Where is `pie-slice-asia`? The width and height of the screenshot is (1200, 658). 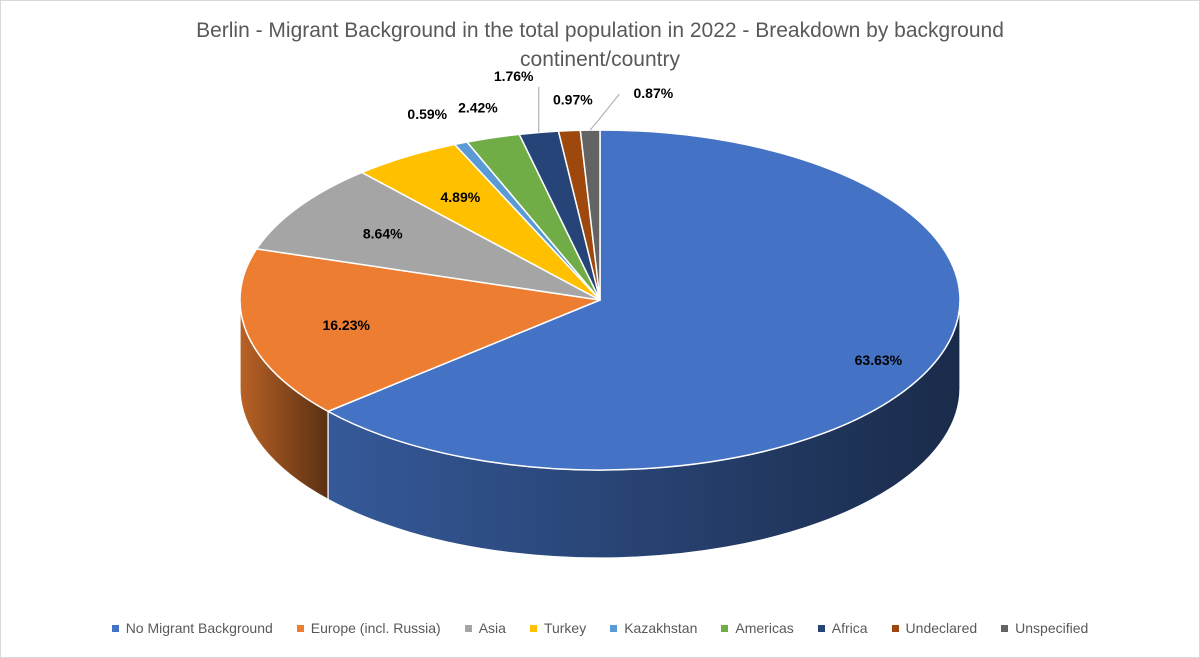
pie-slice-asia is located at coordinates (428, 236).